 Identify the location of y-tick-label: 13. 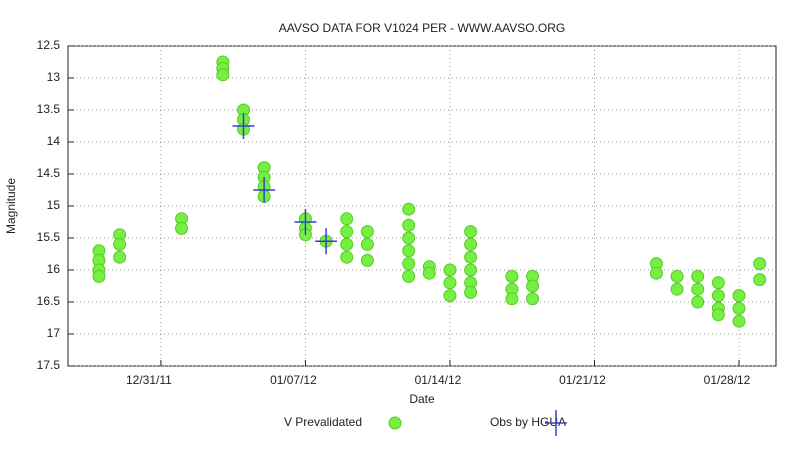
(54, 77).